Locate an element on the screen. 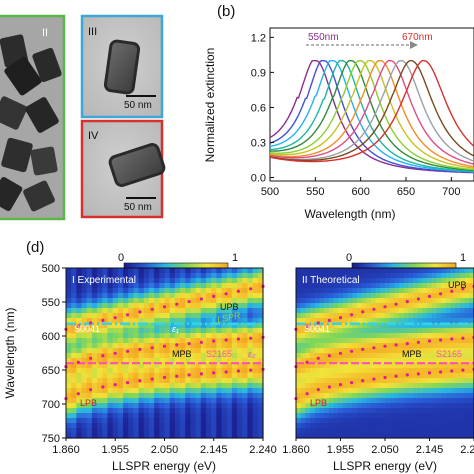 This screenshot has width=474, height=474. spectrum-line is located at coordinates (371, 112).